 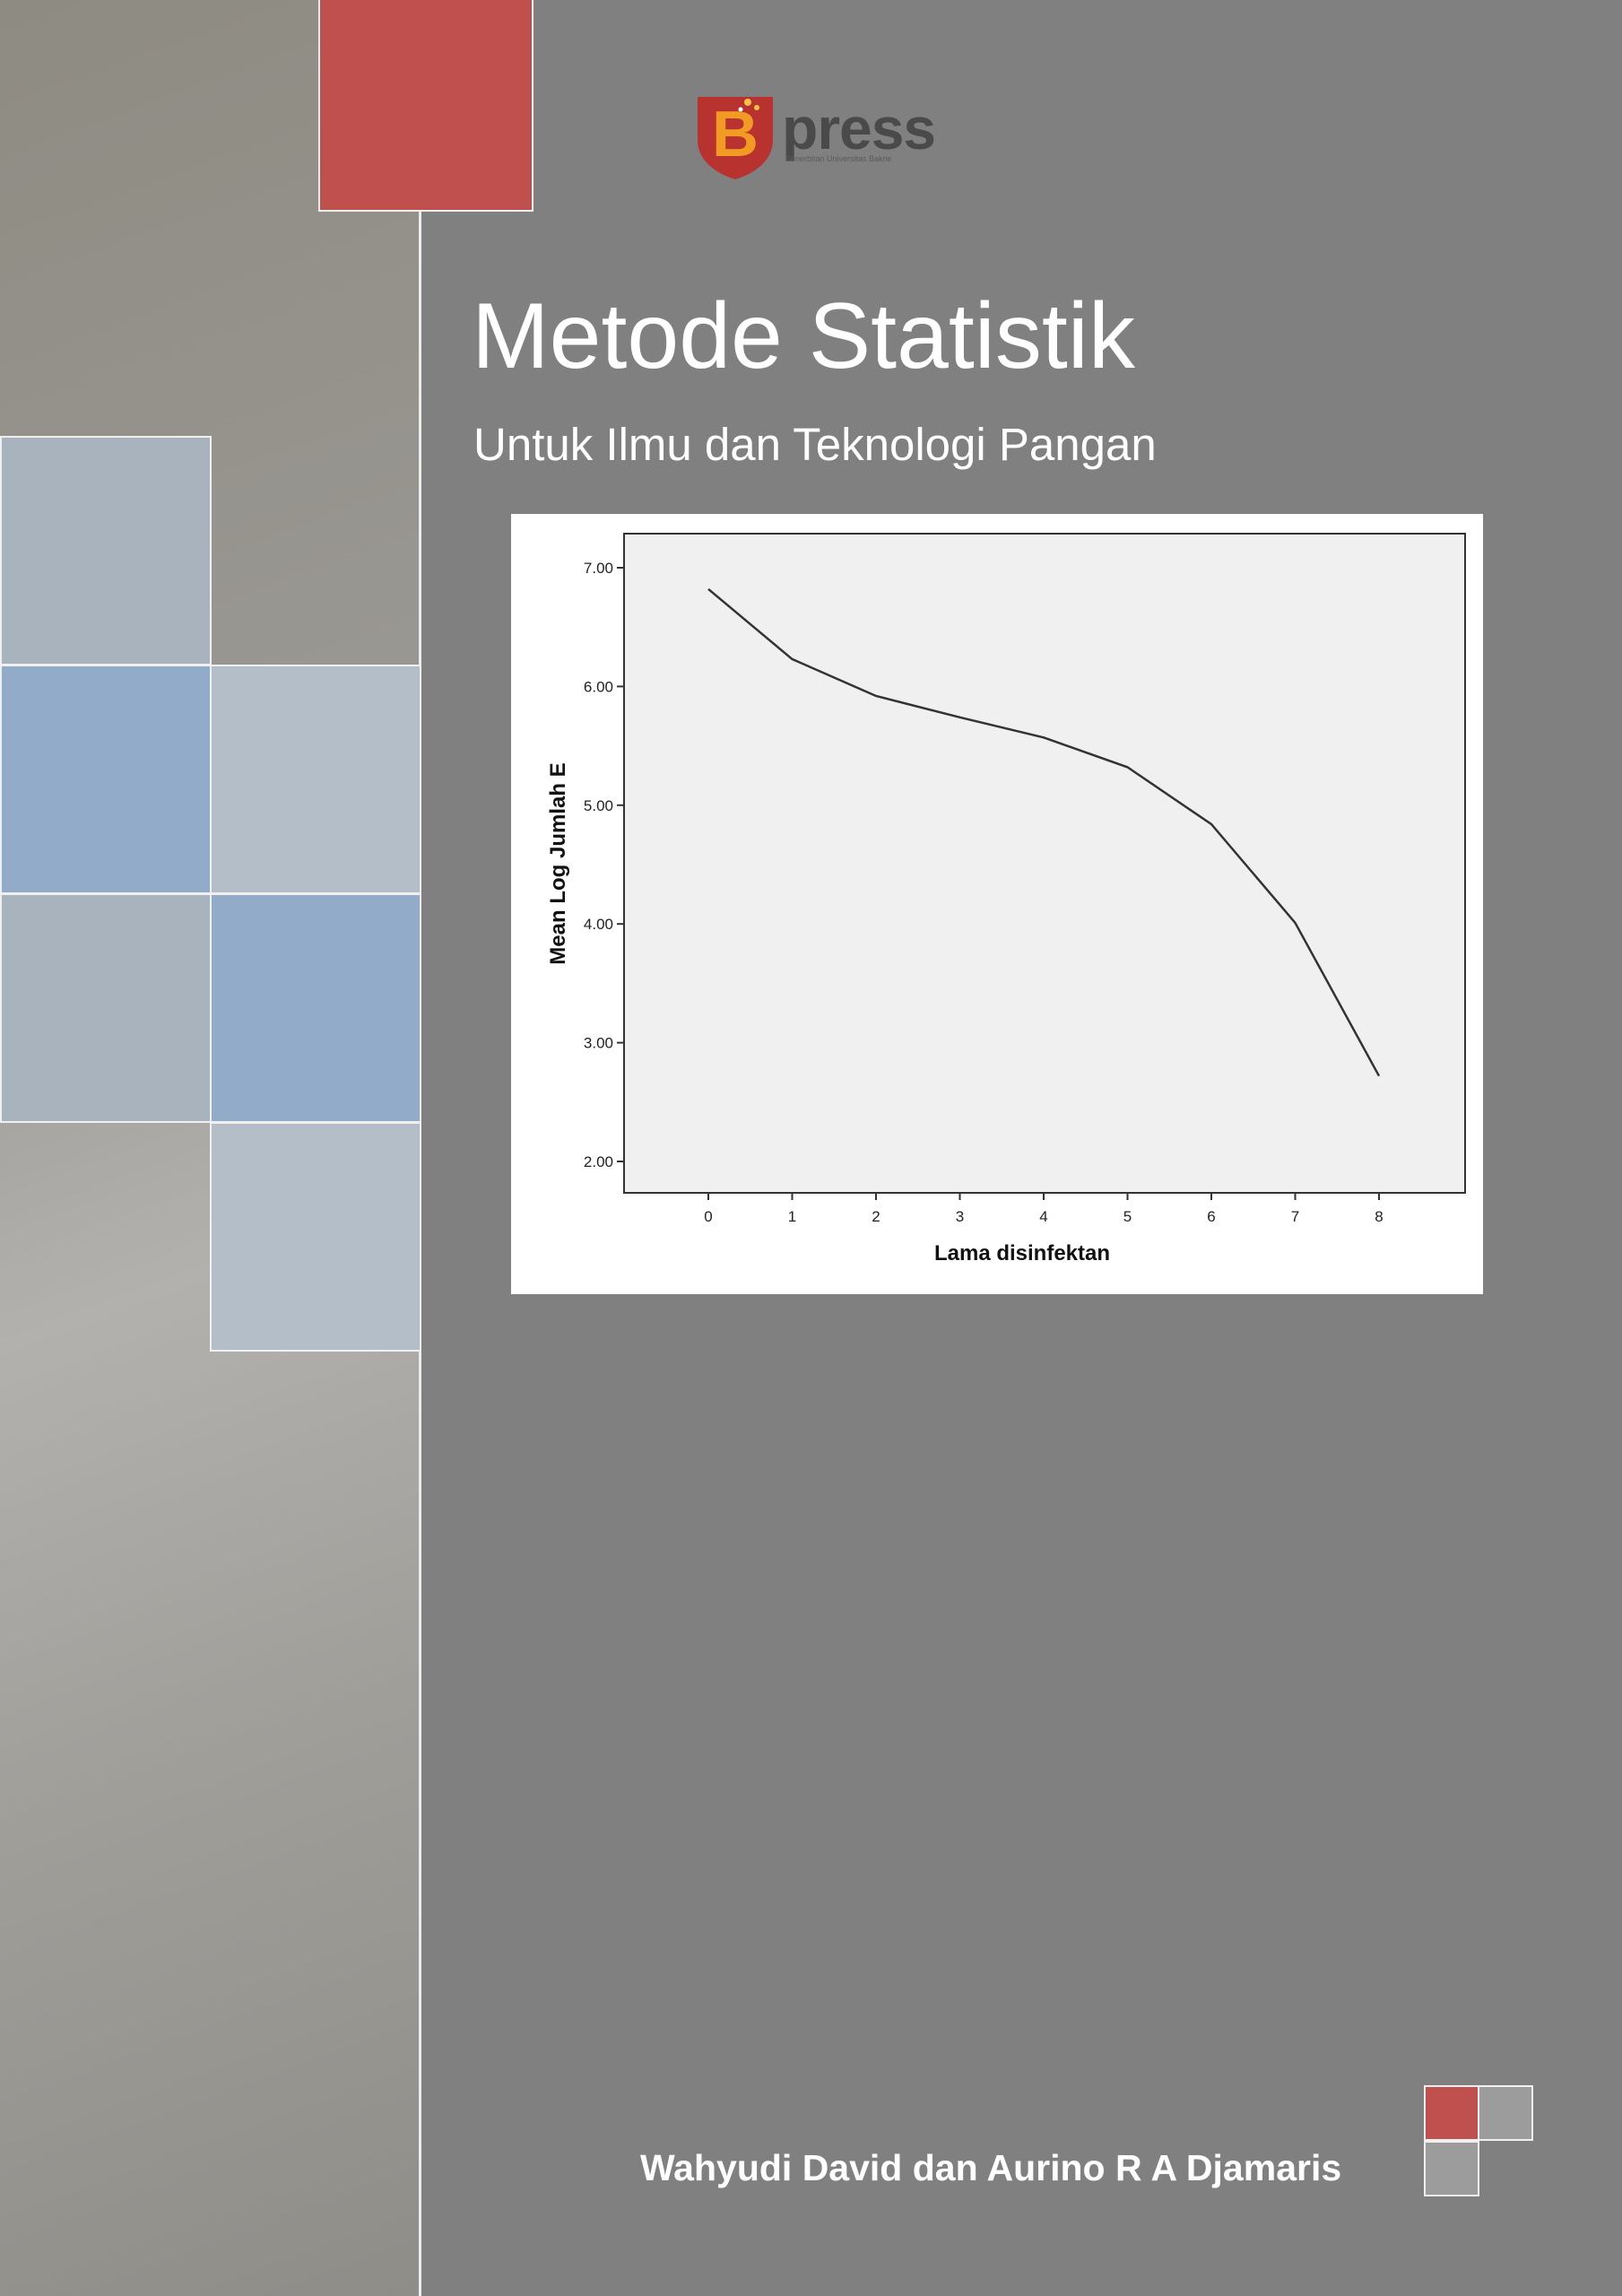 What do you see at coordinates (1044, 832) in the screenshot?
I see `series-line` at bounding box center [1044, 832].